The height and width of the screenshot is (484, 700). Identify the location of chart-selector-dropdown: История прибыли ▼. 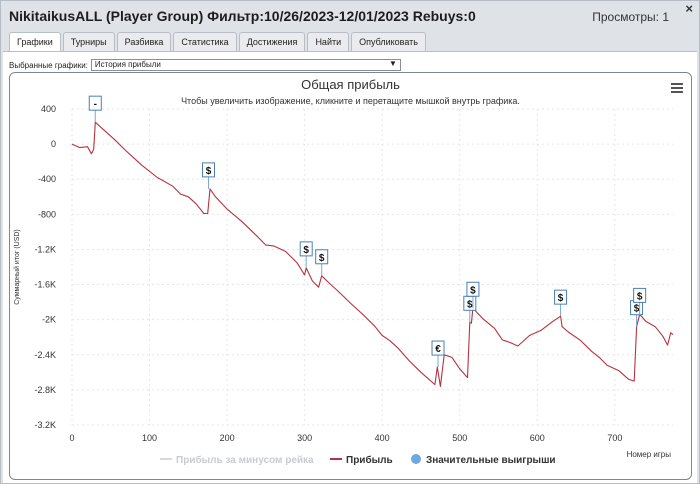
(245, 65).